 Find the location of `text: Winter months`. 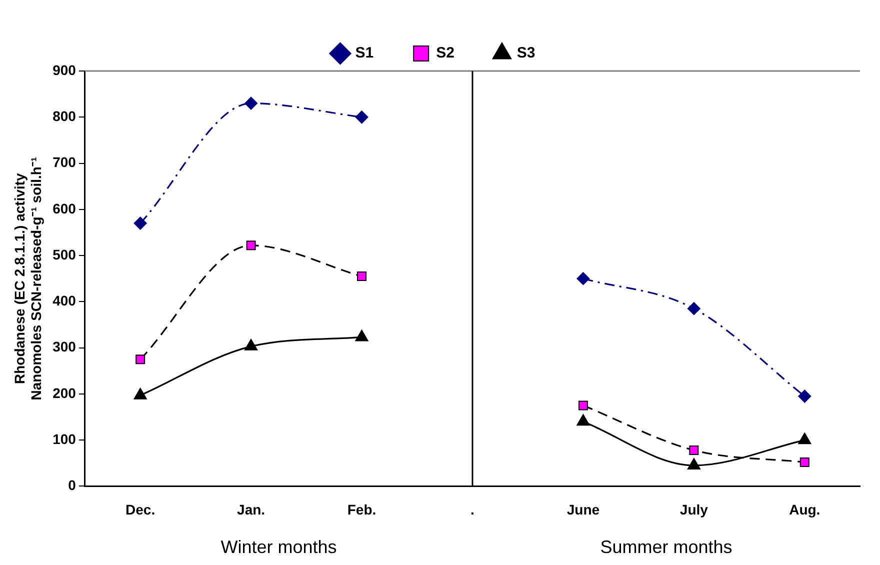

text: Winter months is located at coordinates (278, 547).